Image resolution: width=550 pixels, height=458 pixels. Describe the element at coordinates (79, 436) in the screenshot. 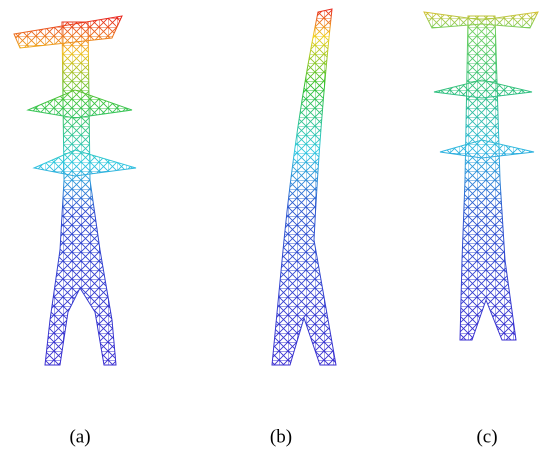

I see `panel-label: (a)` at that location.